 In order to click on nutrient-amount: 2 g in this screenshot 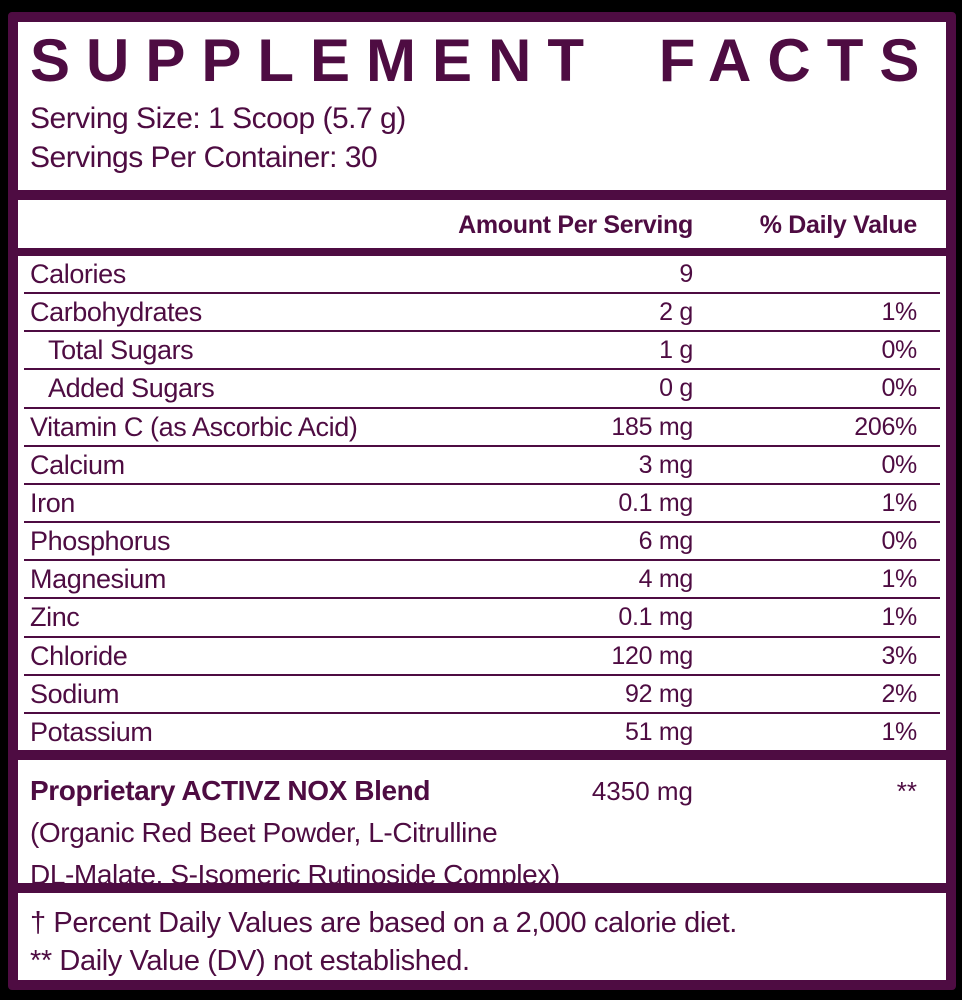, I will do `click(676, 312)`.